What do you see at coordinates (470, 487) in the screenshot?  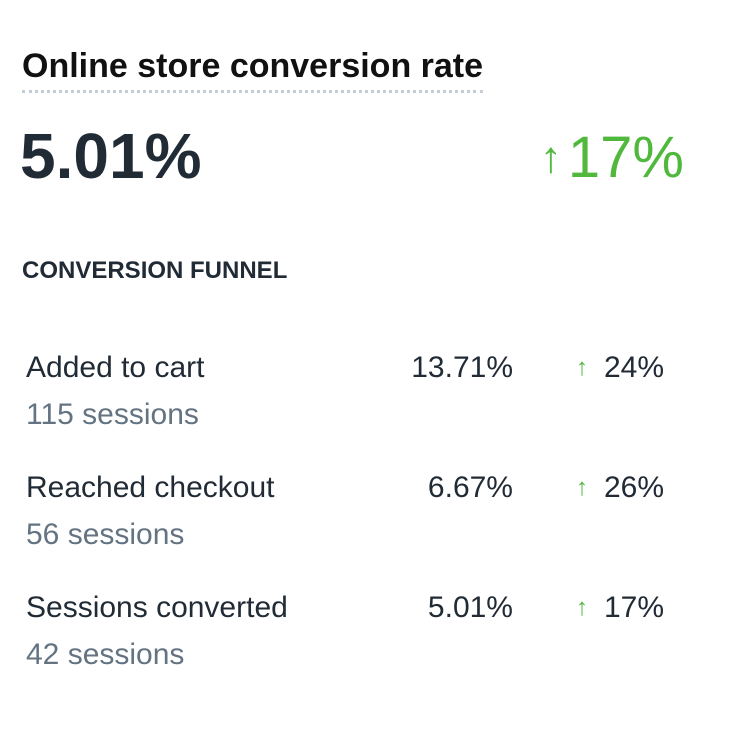 I see `funnel-value: 6.67%` at bounding box center [470, 487].